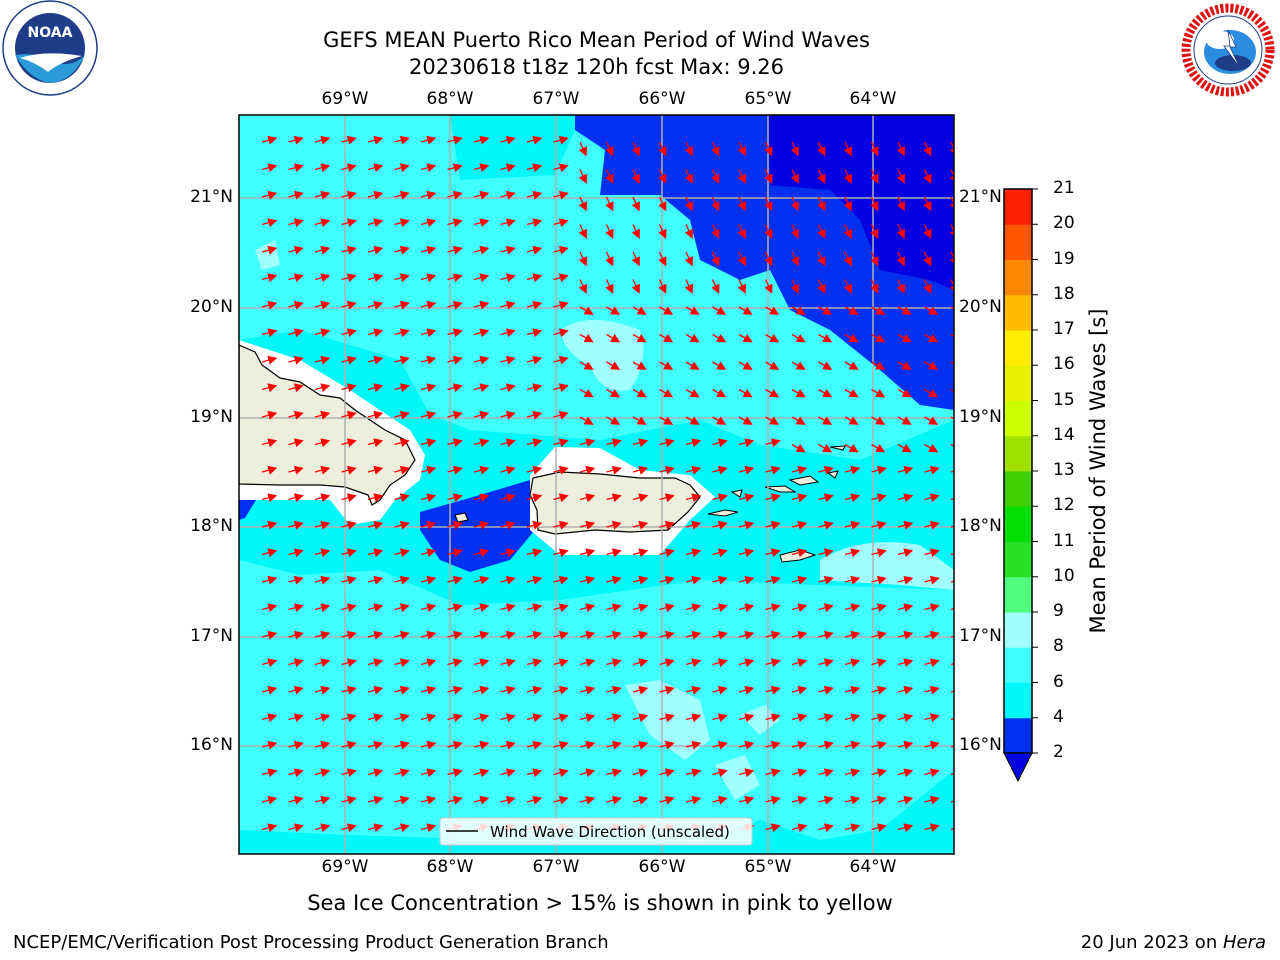 This screenshot has width=1280, height=960. I want to click on colorbar-tick-label: 20, so click(1064, 223).